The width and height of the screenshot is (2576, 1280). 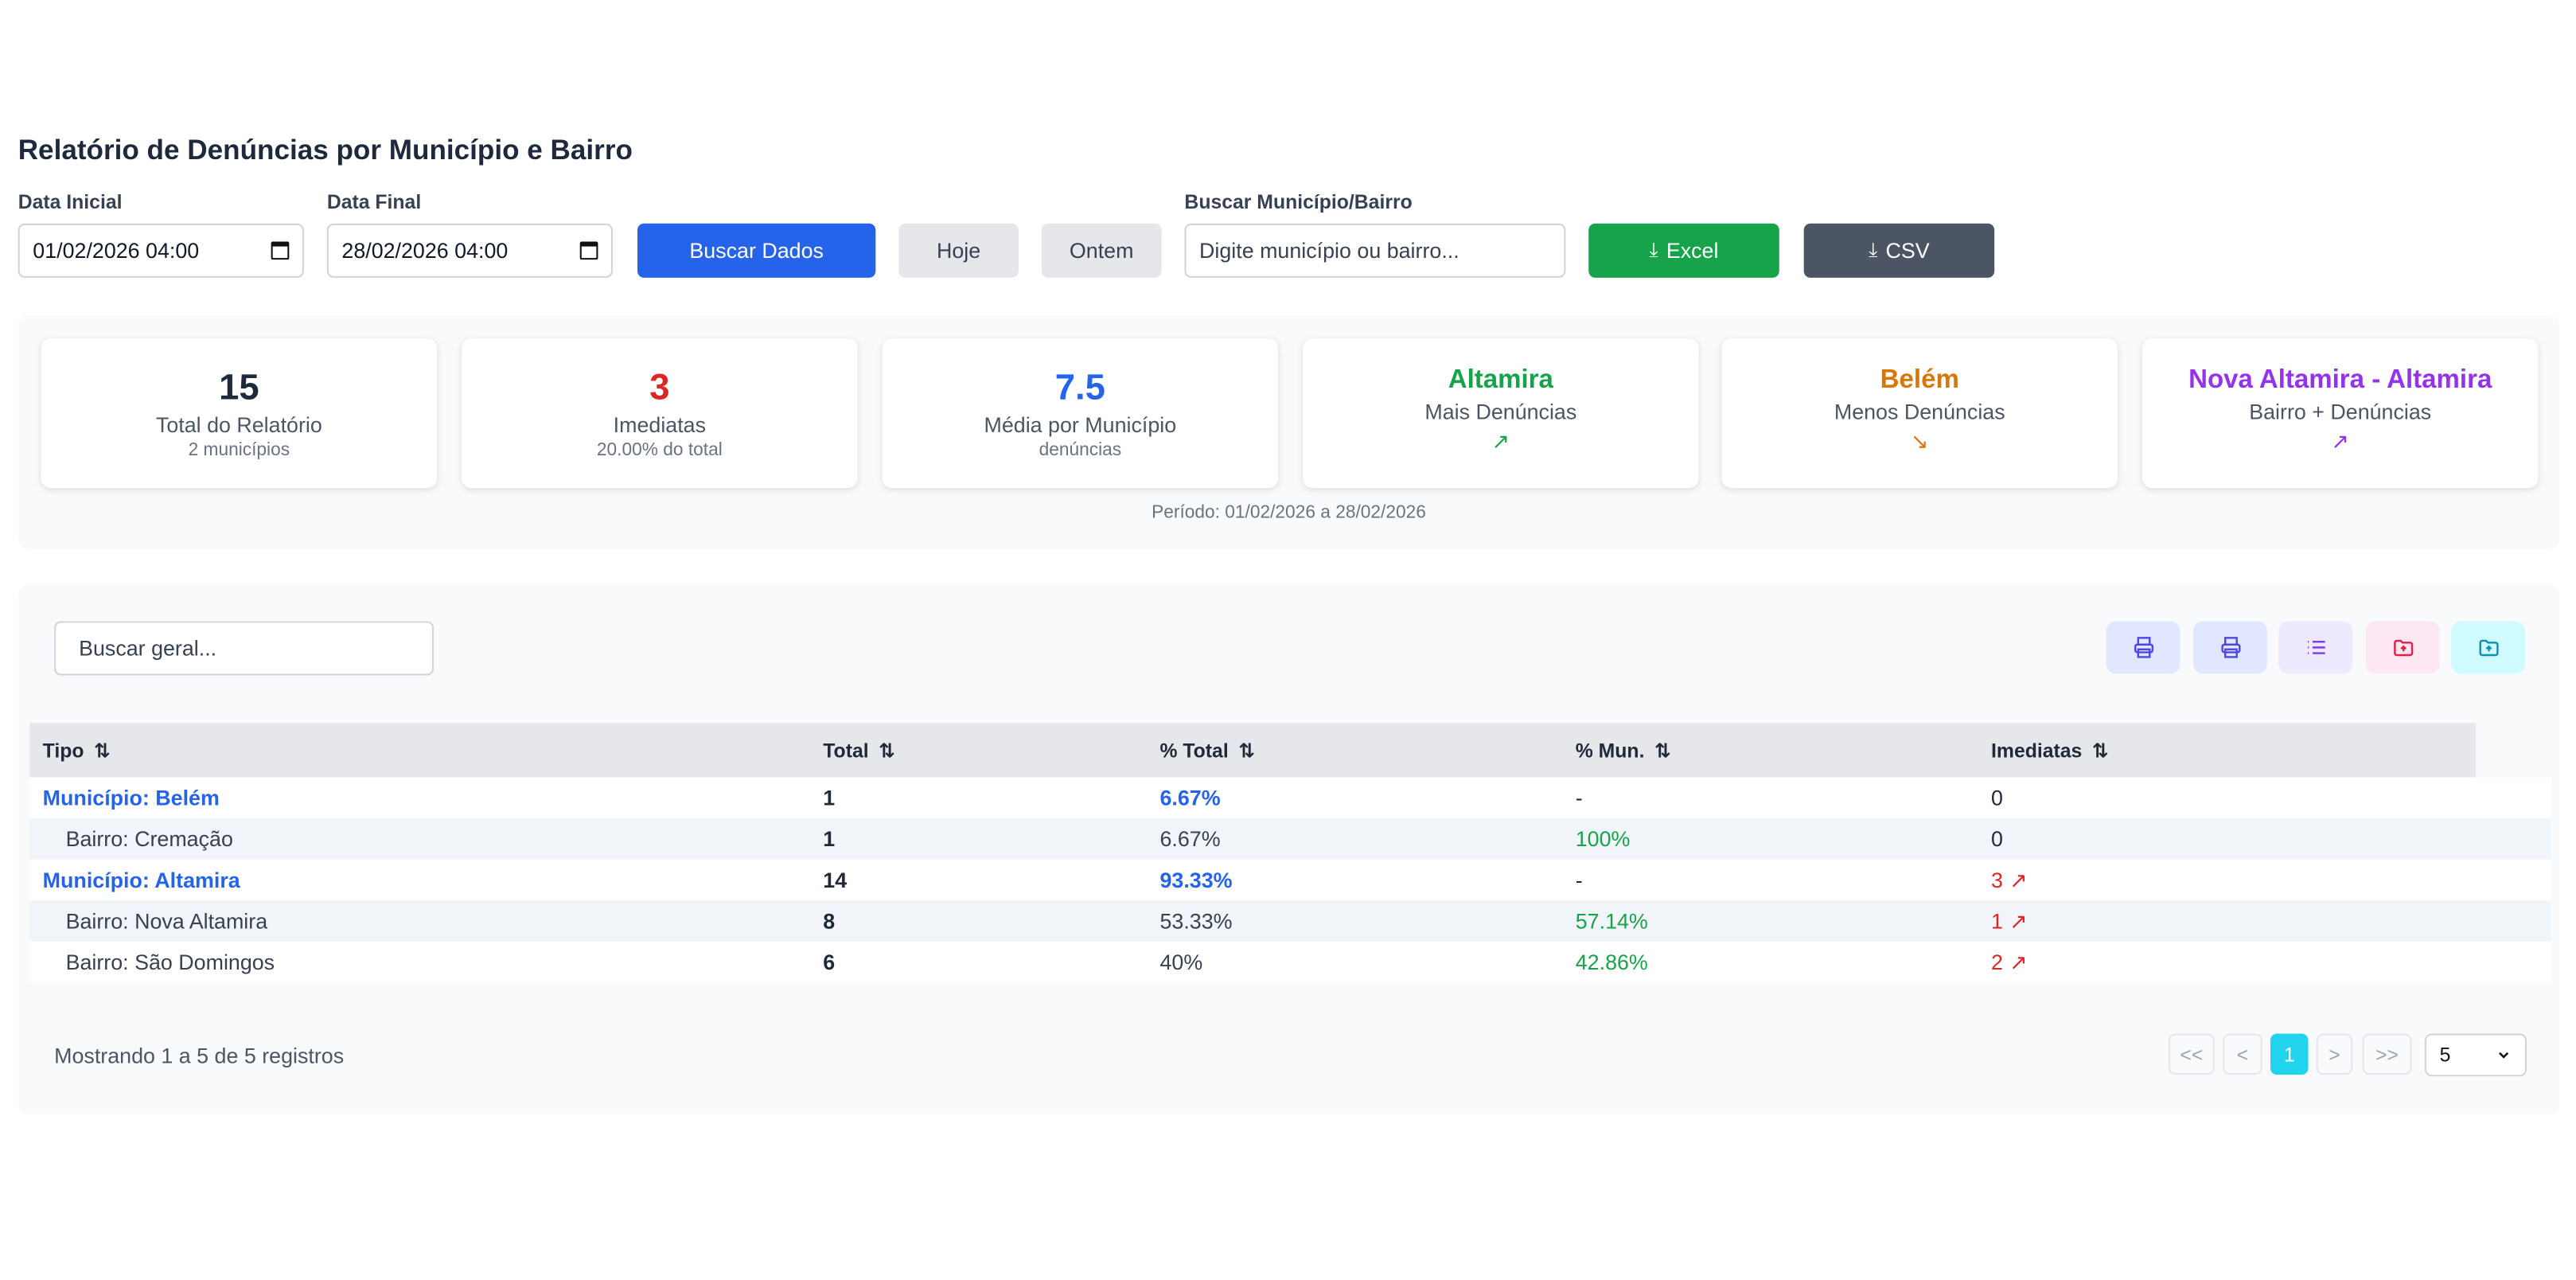 I want to click on column-header-tipo: Tipo ⇅, so click(x=77, y=750).